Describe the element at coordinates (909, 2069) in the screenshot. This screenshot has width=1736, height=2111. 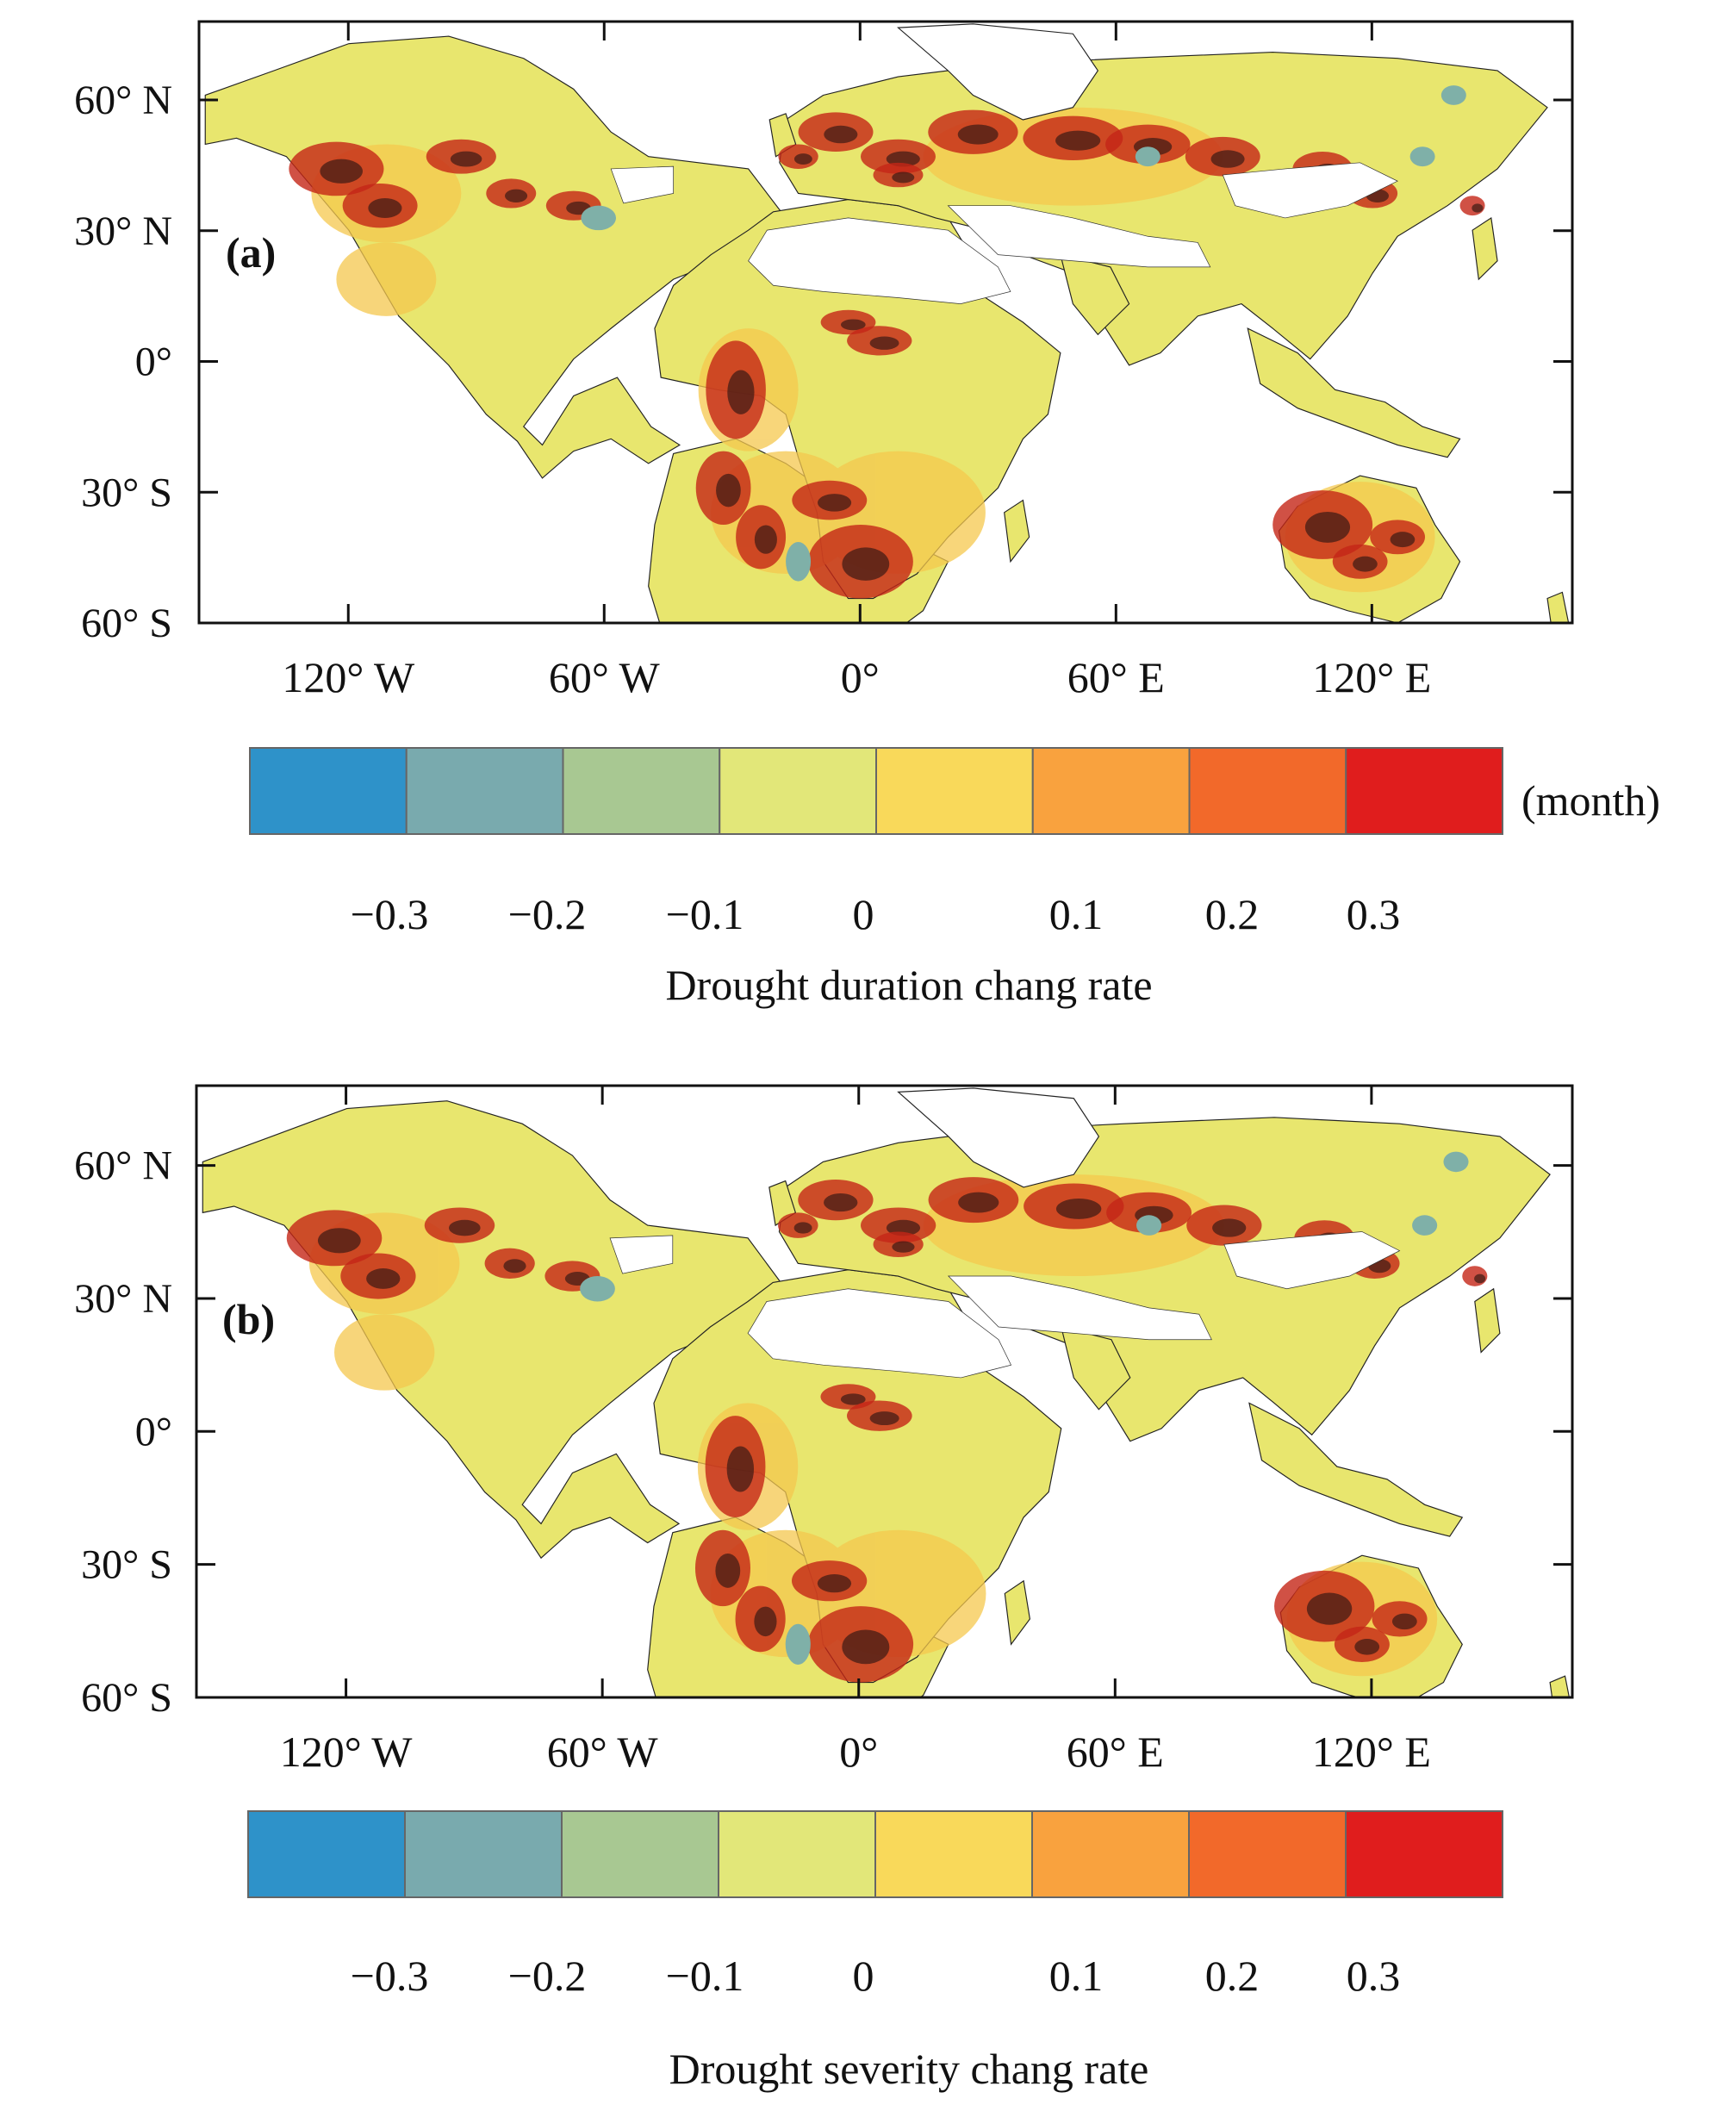
I see `colorbar-title-b: Drought severity chang rate` at that location.